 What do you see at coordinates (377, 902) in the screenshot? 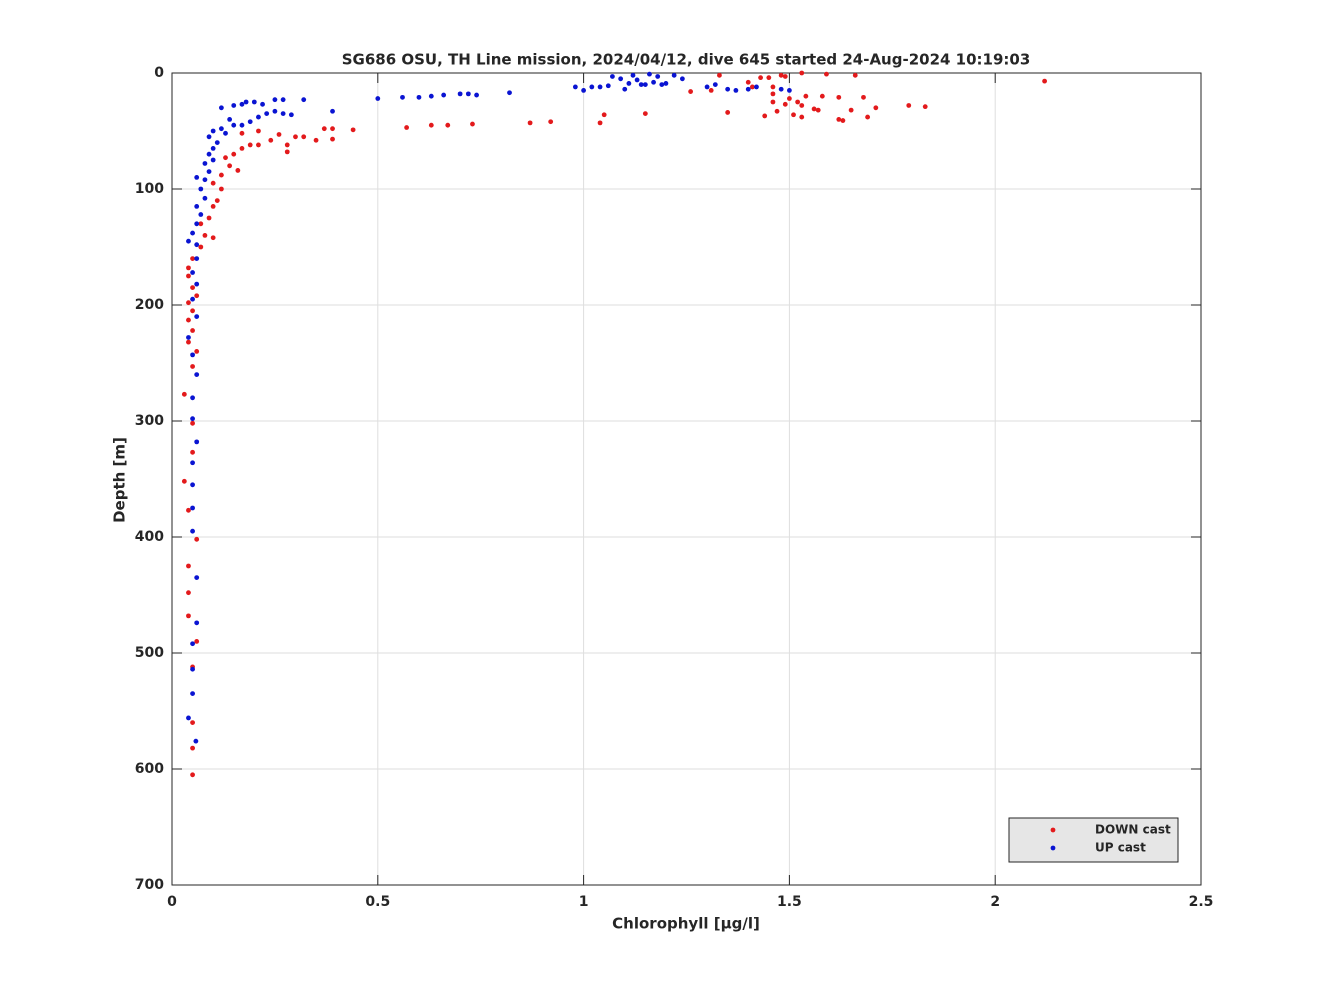
I see `x-tick-label: 0.5` at bounding box center [377, 902].